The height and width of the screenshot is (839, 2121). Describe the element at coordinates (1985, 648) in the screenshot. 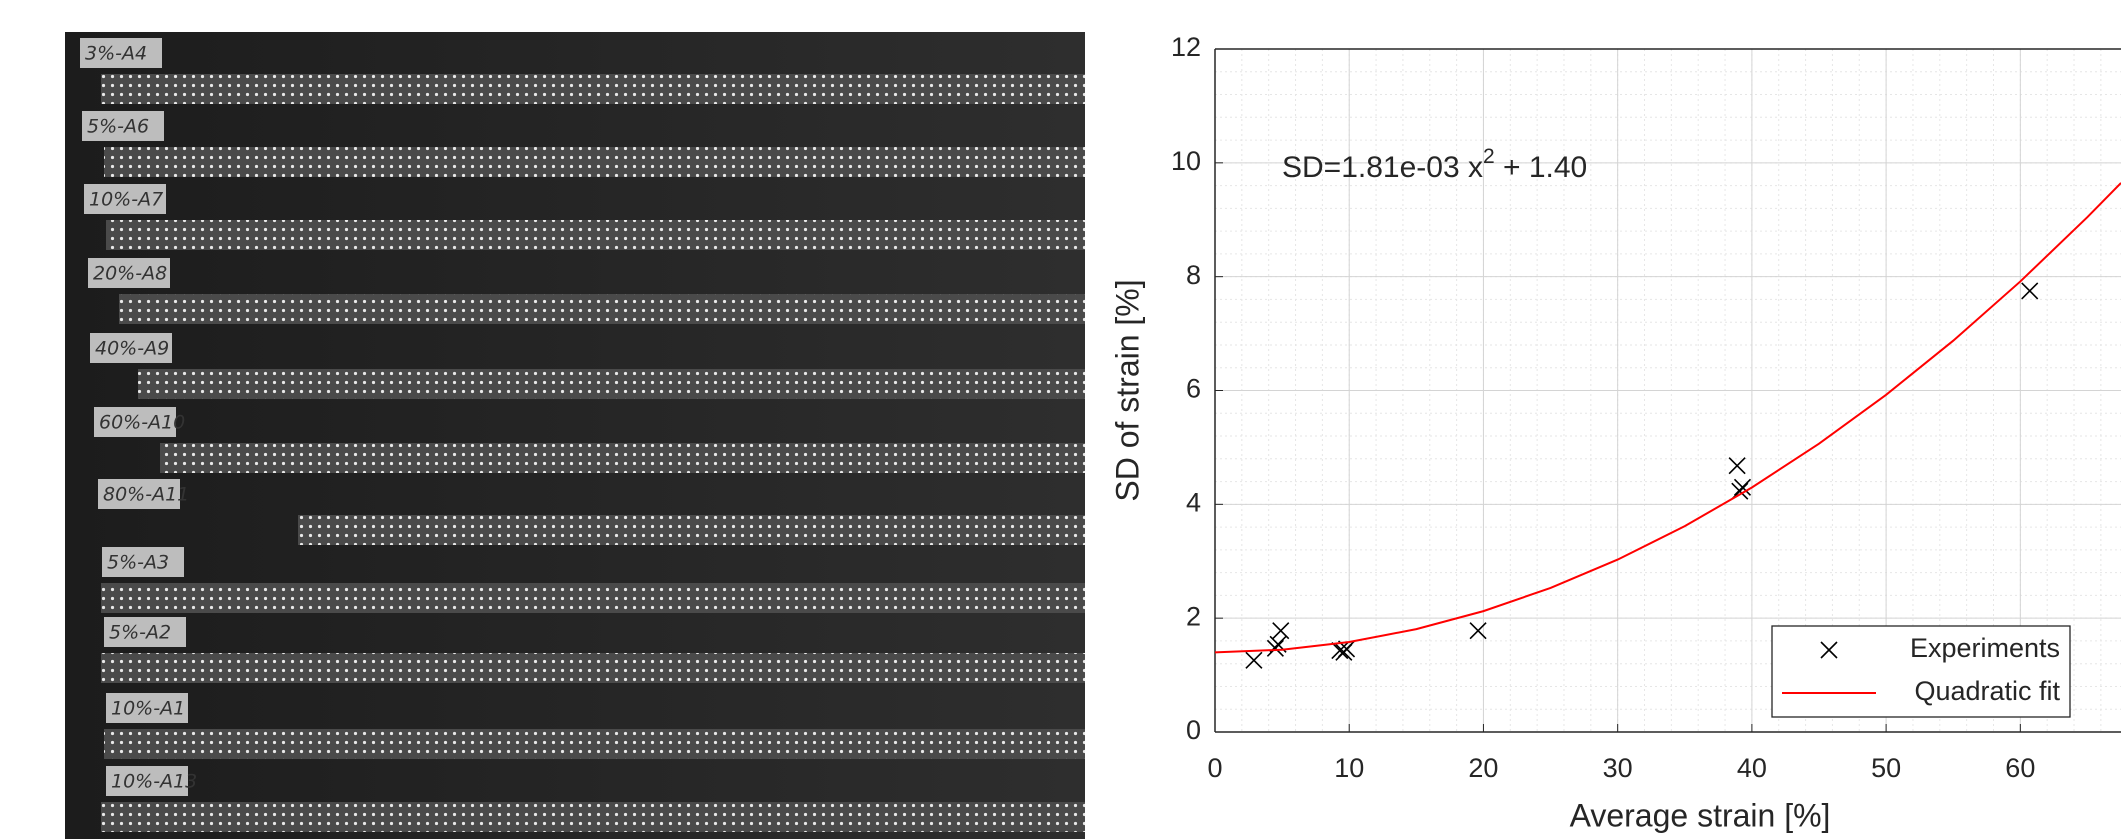

I see `legend-label: Experiments` at that location.